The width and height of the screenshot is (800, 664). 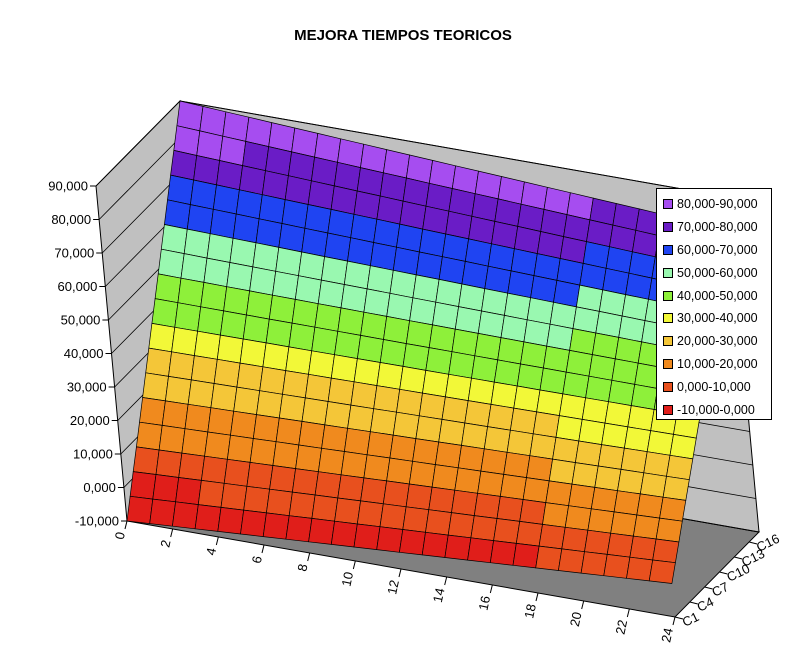 What do you see at coordinates (71, 219) in the screenshot?
I see `z-tick-label: 80,000` at bounding box center [71, 219].